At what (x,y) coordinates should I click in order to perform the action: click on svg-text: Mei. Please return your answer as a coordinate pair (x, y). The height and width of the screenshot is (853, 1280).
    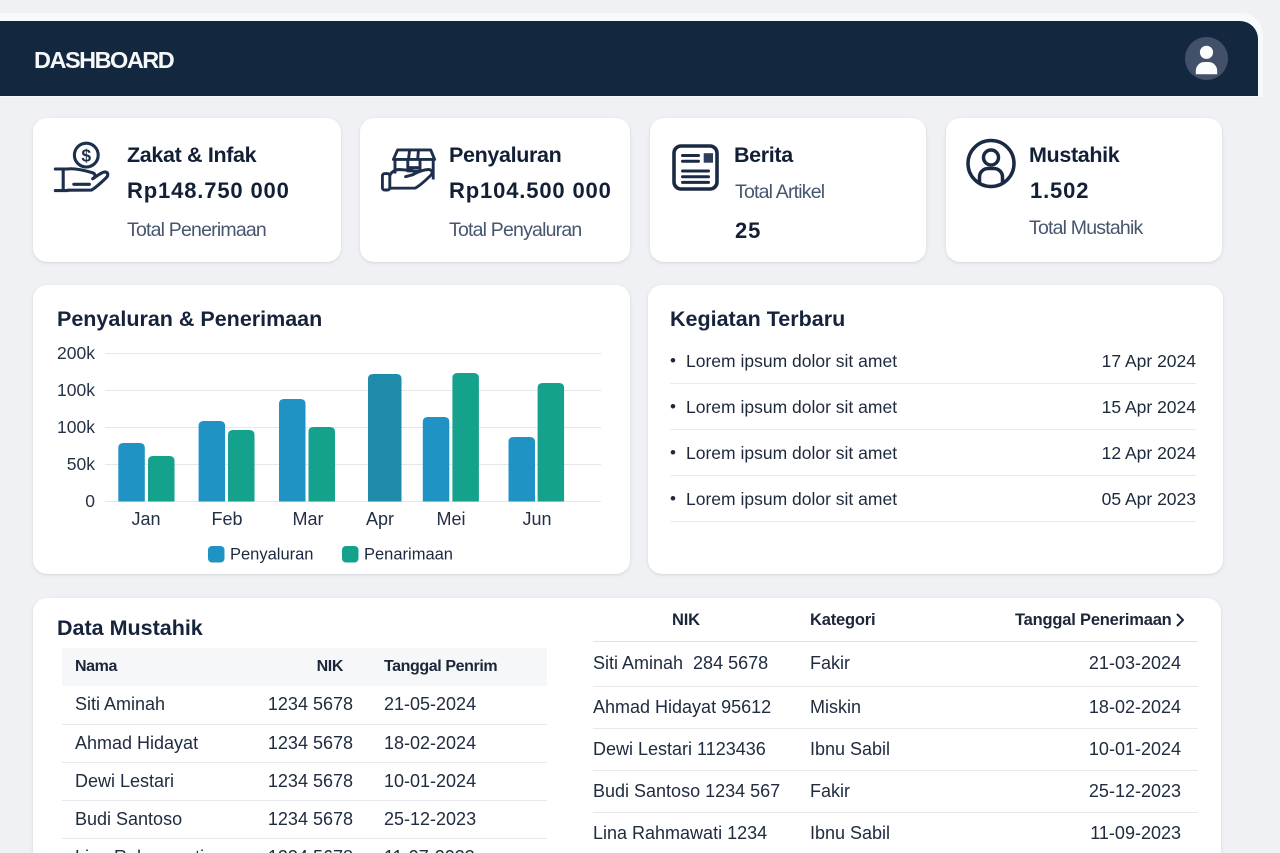
    Looking at the image, I should click on (450, 519).